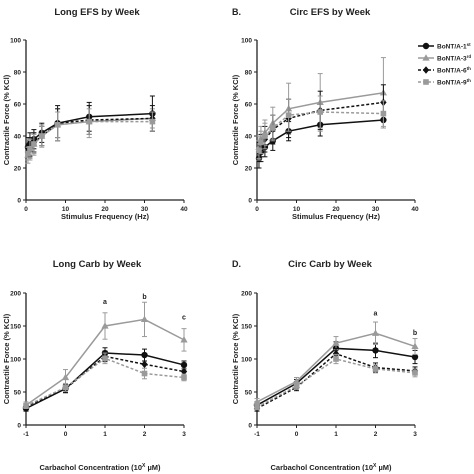 The image size is (474, 474). Describe the element at coordinates (97, 264) in the screenshot. I see `panel-title: Long Carb by Week` at that location.